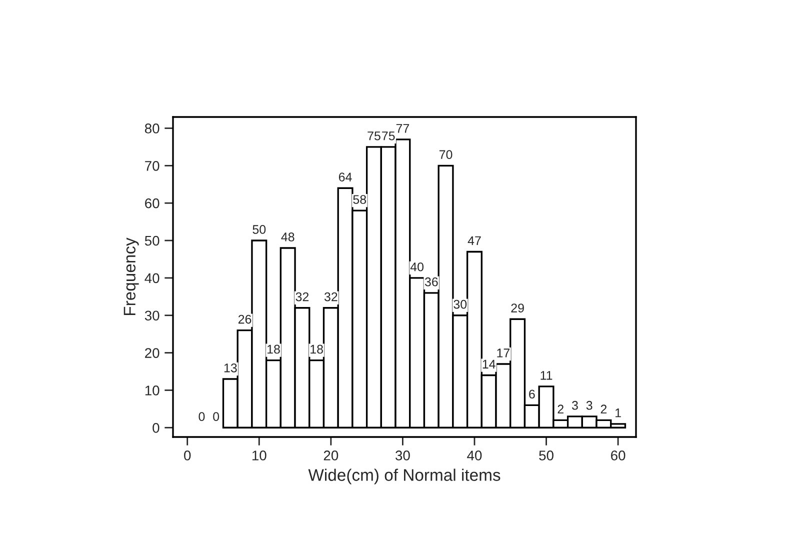 Image resolution: width=797 pixels, height=544 pixels. What do you see at coordinates (152, 203) in the screenshot?
I see `y-tick-label: 60` at bounding box center [152, 203].